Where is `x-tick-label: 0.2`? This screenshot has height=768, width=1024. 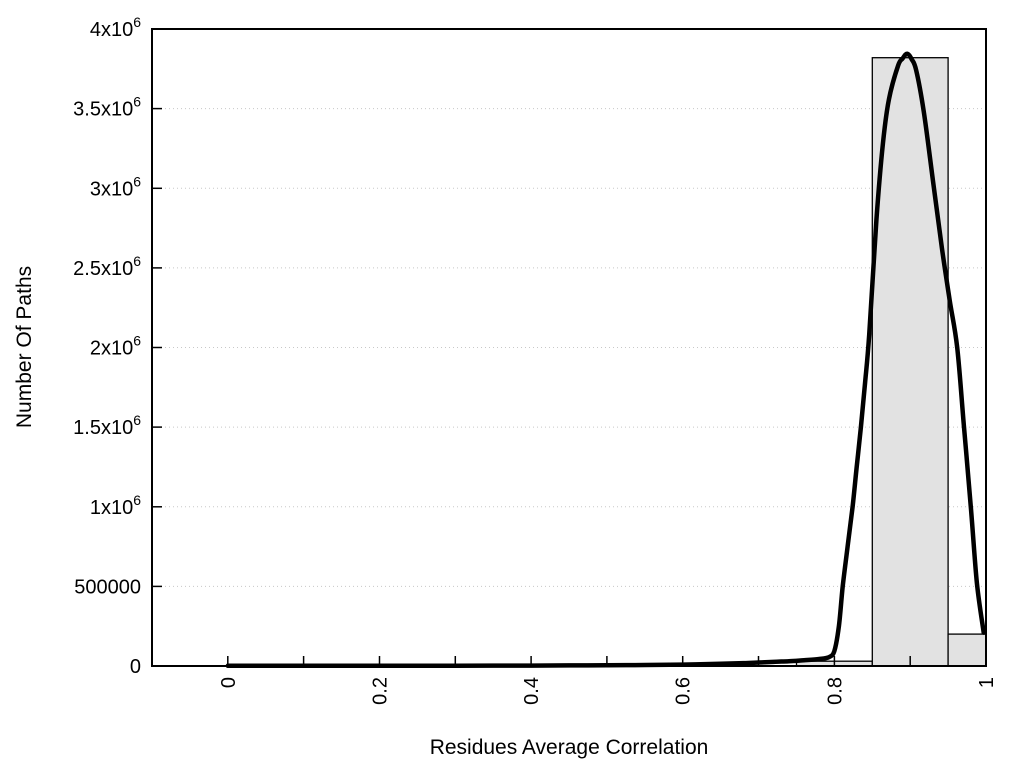 x-tick-label: 0.2 is located at coordinates (381, 691).